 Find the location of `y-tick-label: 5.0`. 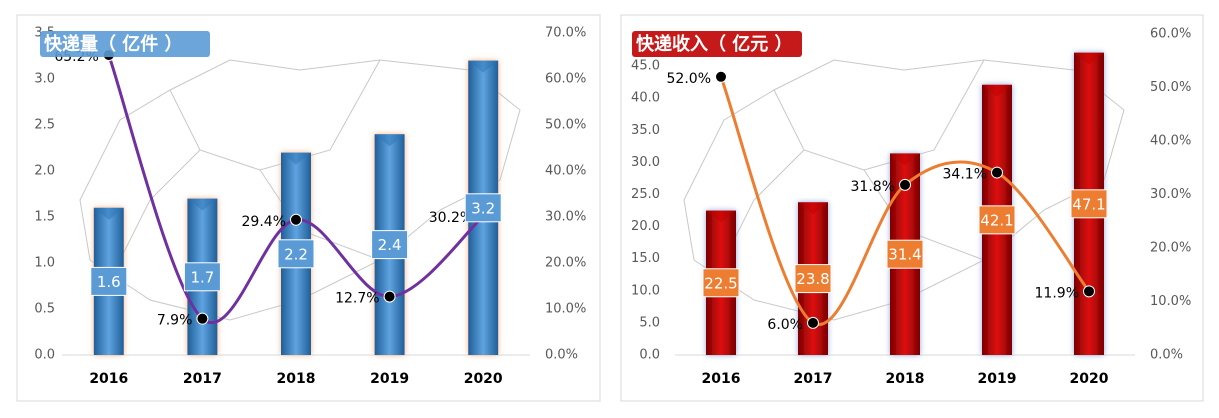

y-tick-label: 5.0 is located at coordinates (649, 322).